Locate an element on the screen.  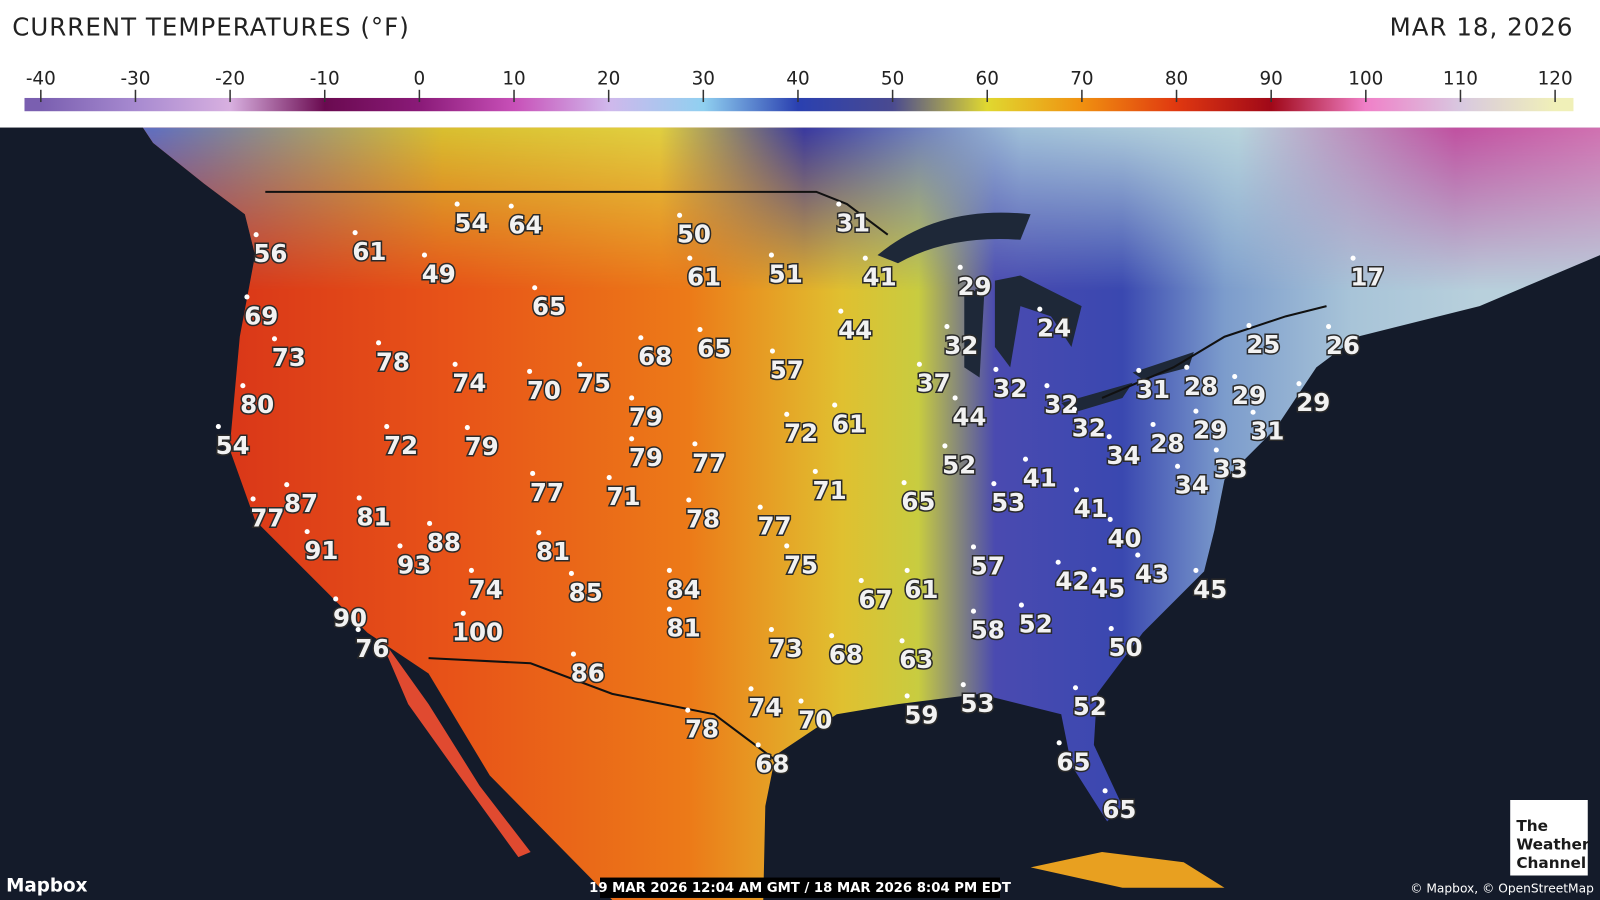
scale-tick-label: 70 is located at coordinates (1081, 79).